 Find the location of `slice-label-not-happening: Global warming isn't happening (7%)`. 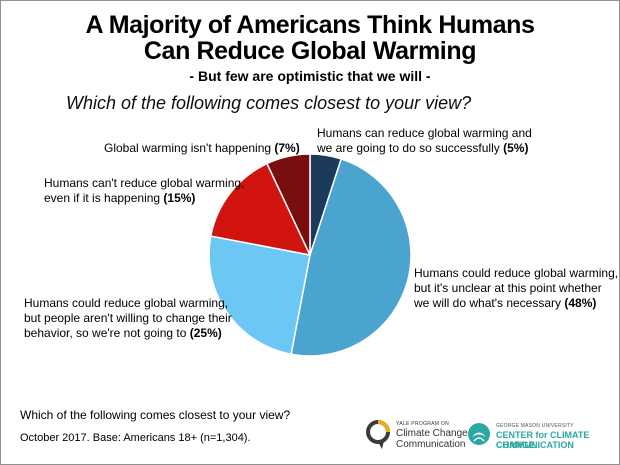

slice-label-not-happening: Global warming isn't happening (7%) is located at coordinates (202, 148).